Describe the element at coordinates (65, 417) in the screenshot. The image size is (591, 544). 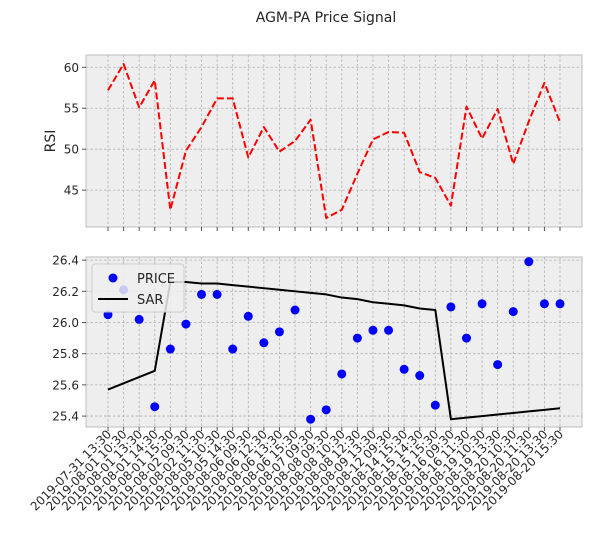
I see `y-tick-label: 25.4` at that location.